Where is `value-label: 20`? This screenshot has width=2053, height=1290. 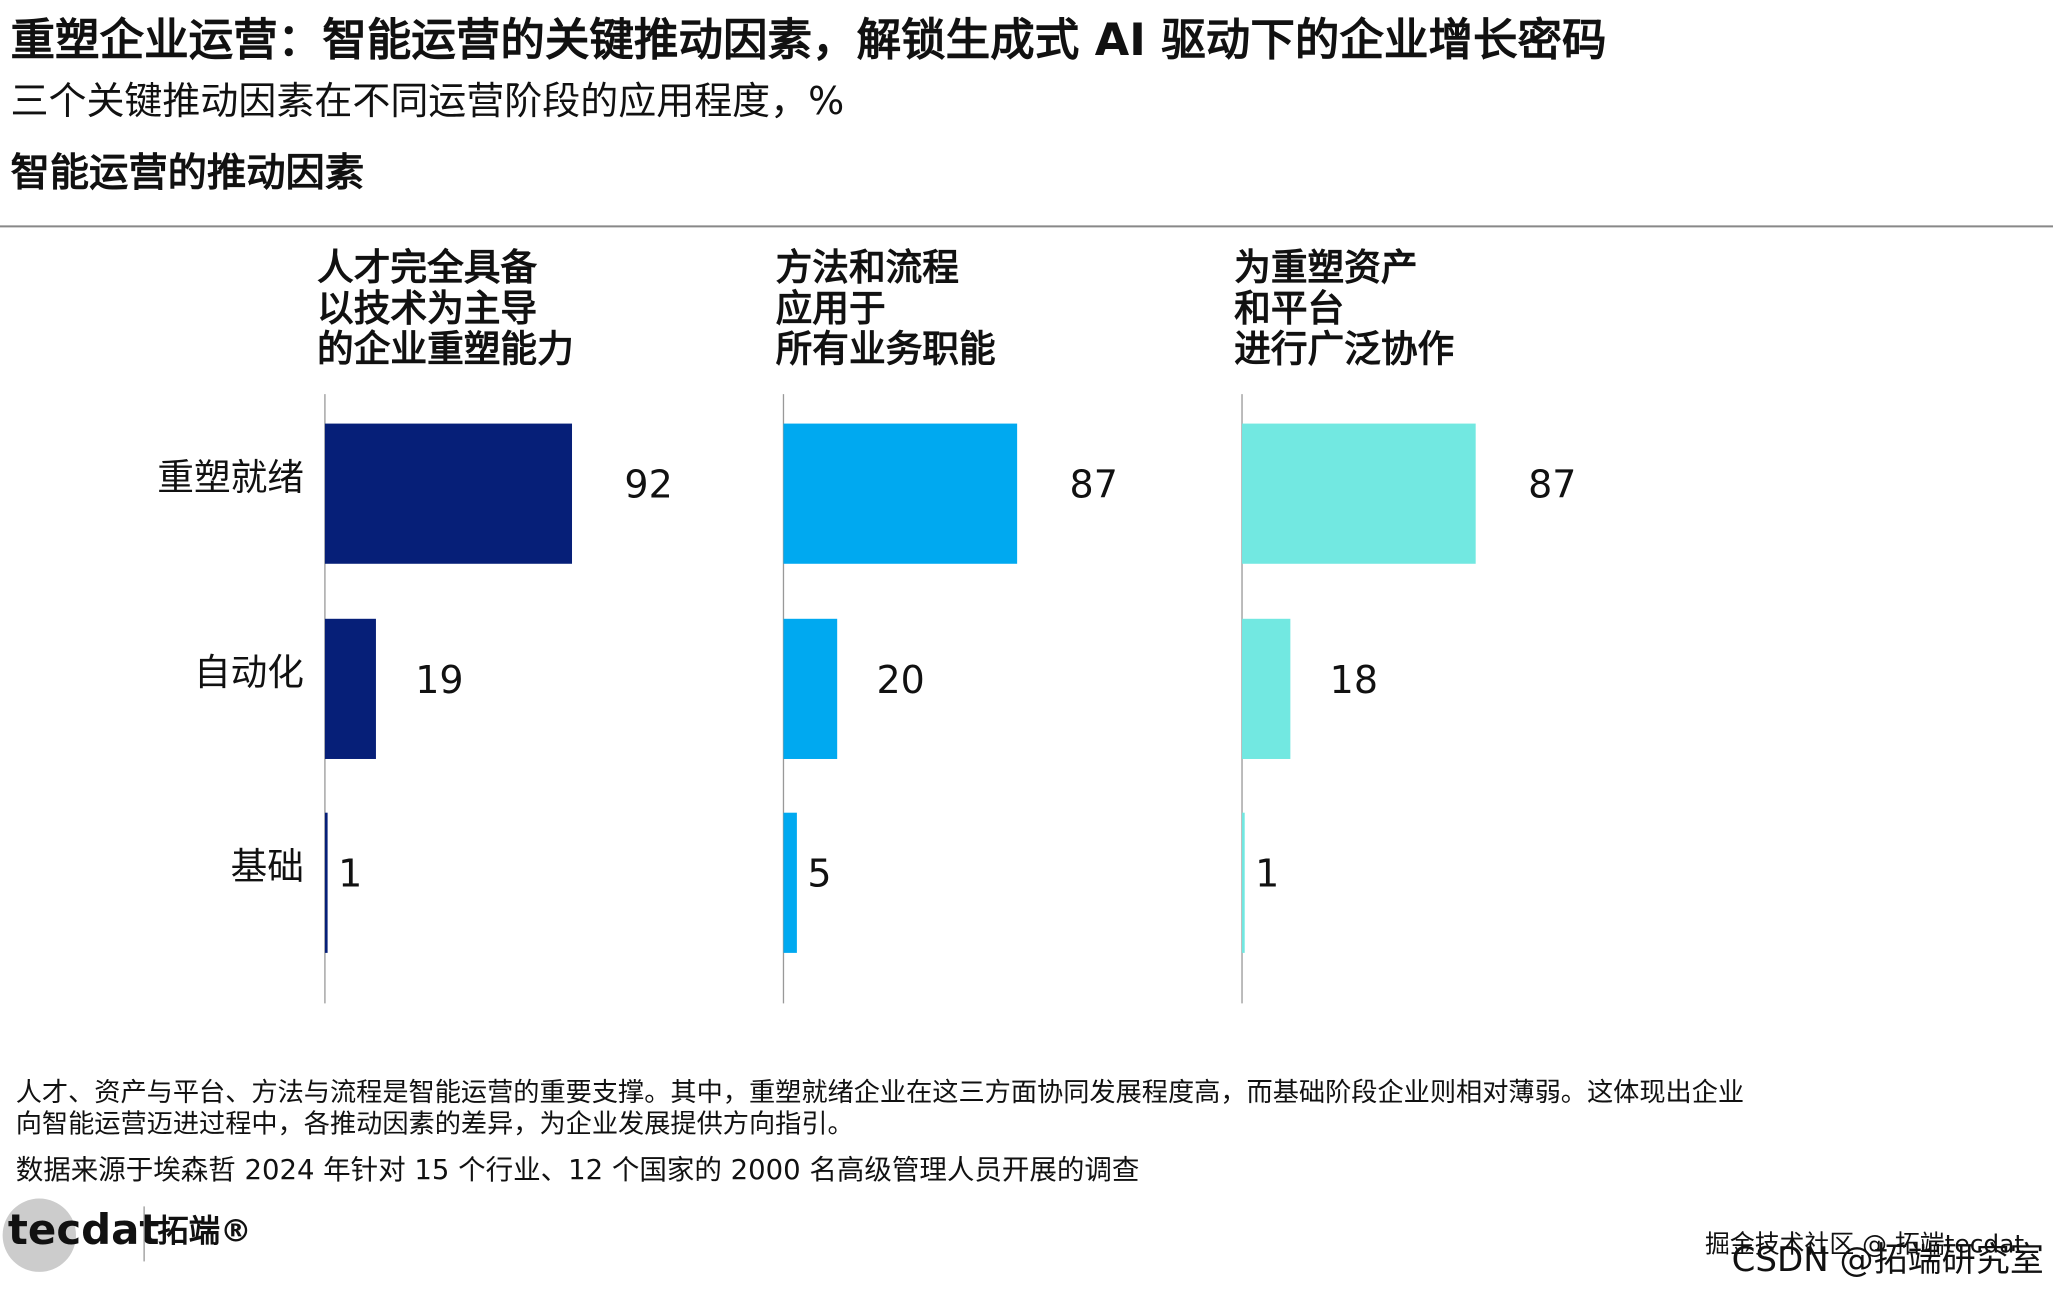 value-label: 20 is located at coordinates (900, 680).